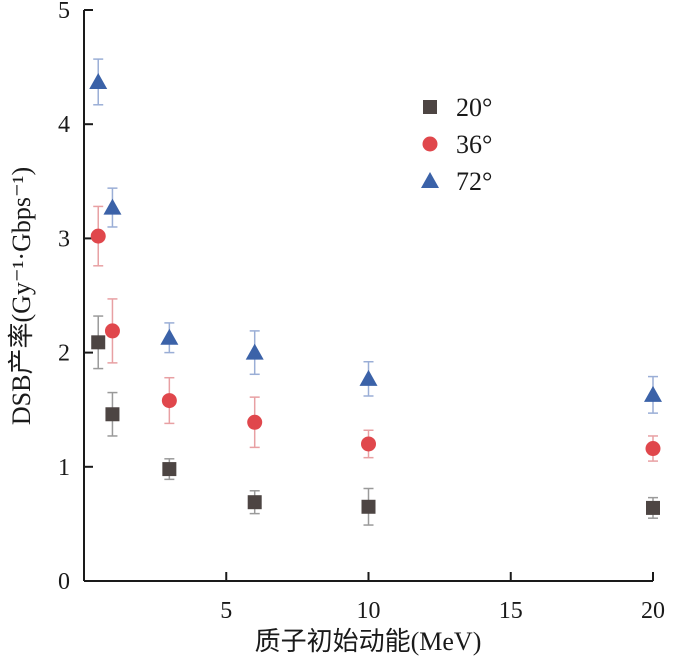 Image resolution: width=700 pixels, height=661 pixels. What do you see at coordinates (474, 144) in the screenshot?
I see `legend-label: 36°` at bounding box center [474, 144].